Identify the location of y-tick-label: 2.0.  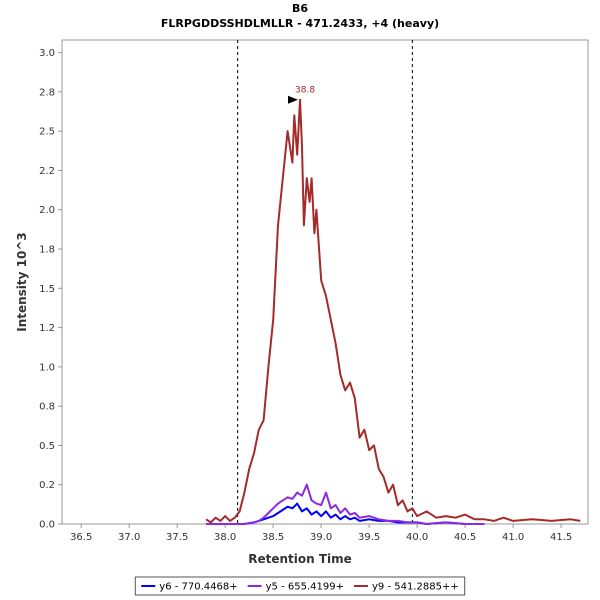
(47, 210).